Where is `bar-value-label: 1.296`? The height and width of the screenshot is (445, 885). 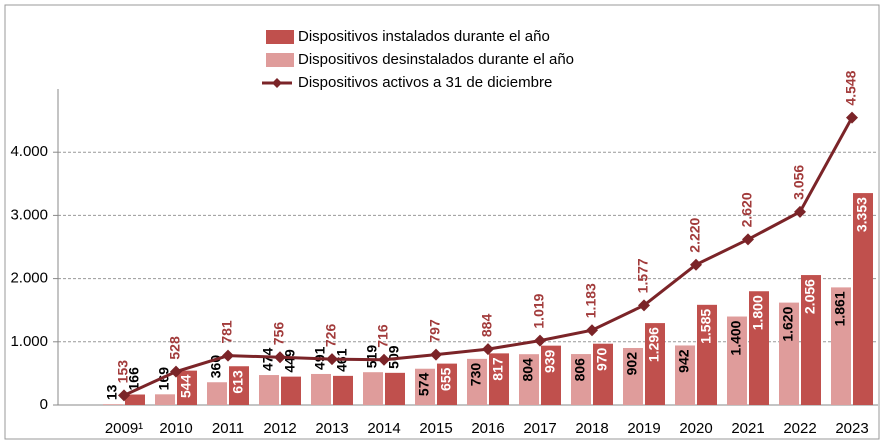
bar-value-label: 1.296 is located at coordinates (654, 344).